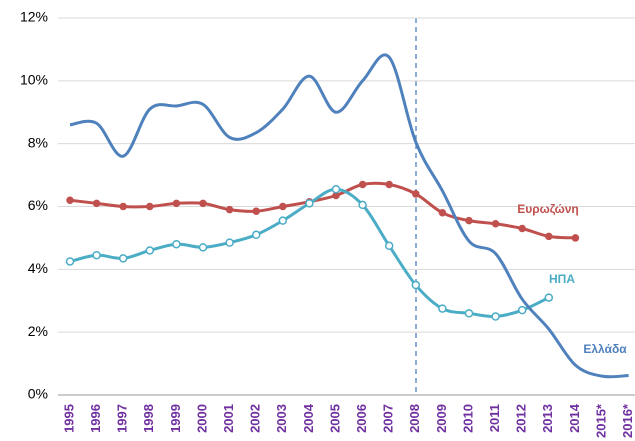  What do you see at coordinates (255, 418) in the screenshot?
I see `x-tick-label: 2002` at bounding box center [255, 418].